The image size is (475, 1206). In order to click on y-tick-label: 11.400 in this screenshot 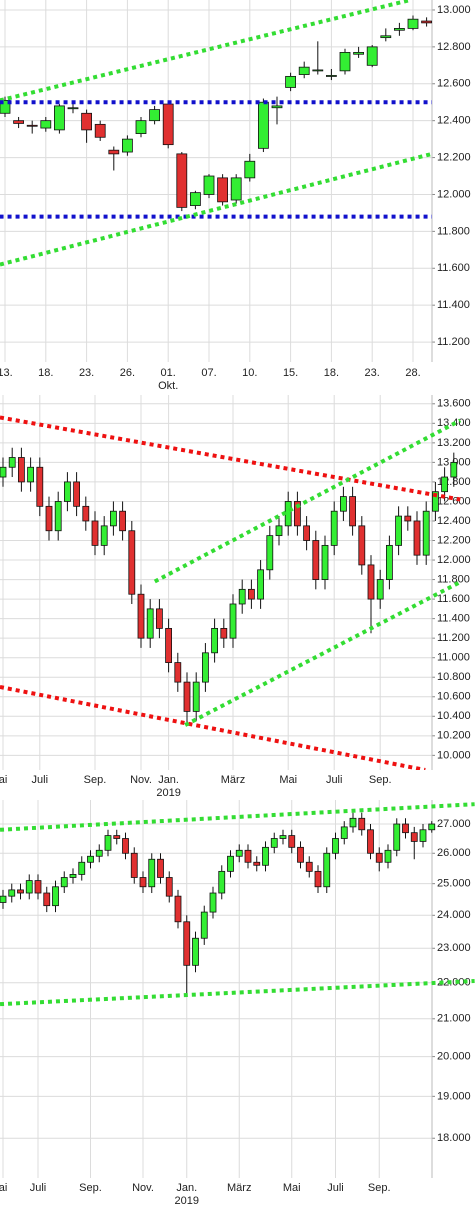, I will do `click(453, 619)`.